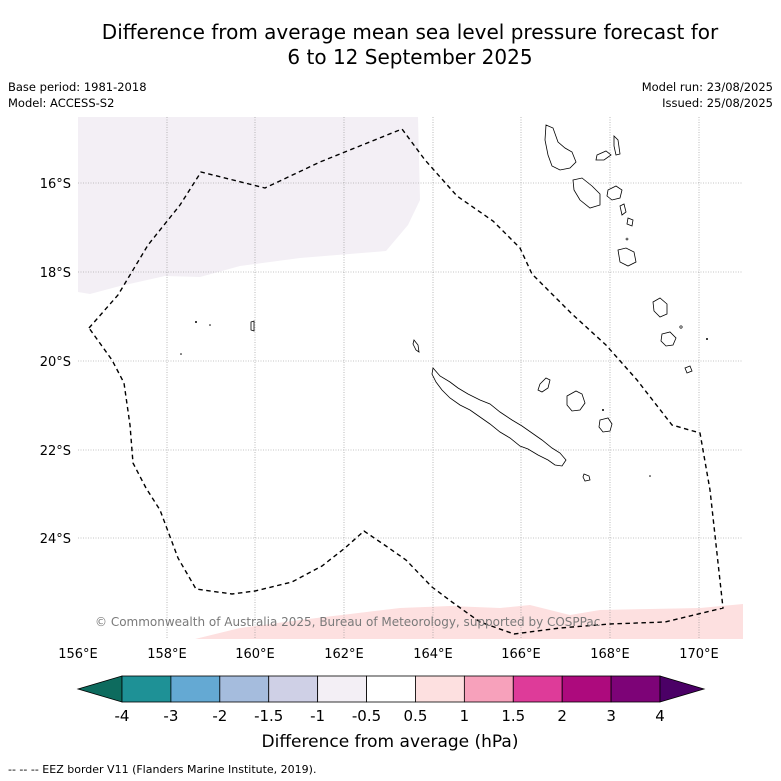 This screenshot has width=781, height=781. I want to click on island-ouvea, so click(544, 385).